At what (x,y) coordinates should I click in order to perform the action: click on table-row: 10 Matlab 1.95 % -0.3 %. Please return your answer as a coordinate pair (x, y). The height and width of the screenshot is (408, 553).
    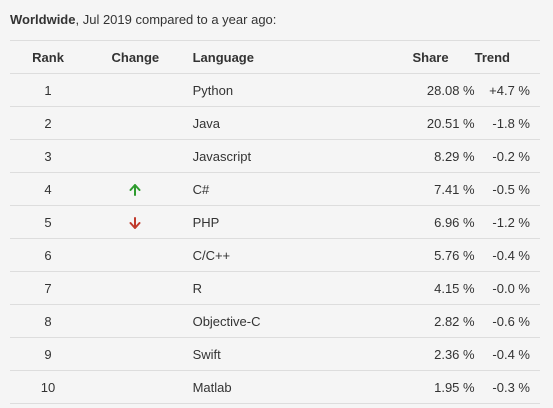
    Looking at the image, I should click on (275, 387).